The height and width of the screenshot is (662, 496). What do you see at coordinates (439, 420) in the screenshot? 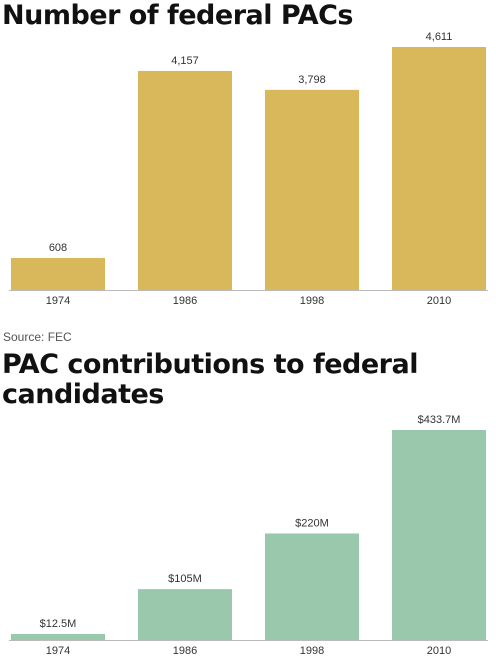
I see `contributions-value-label: $433.7M` at bounding box center [439, 420].